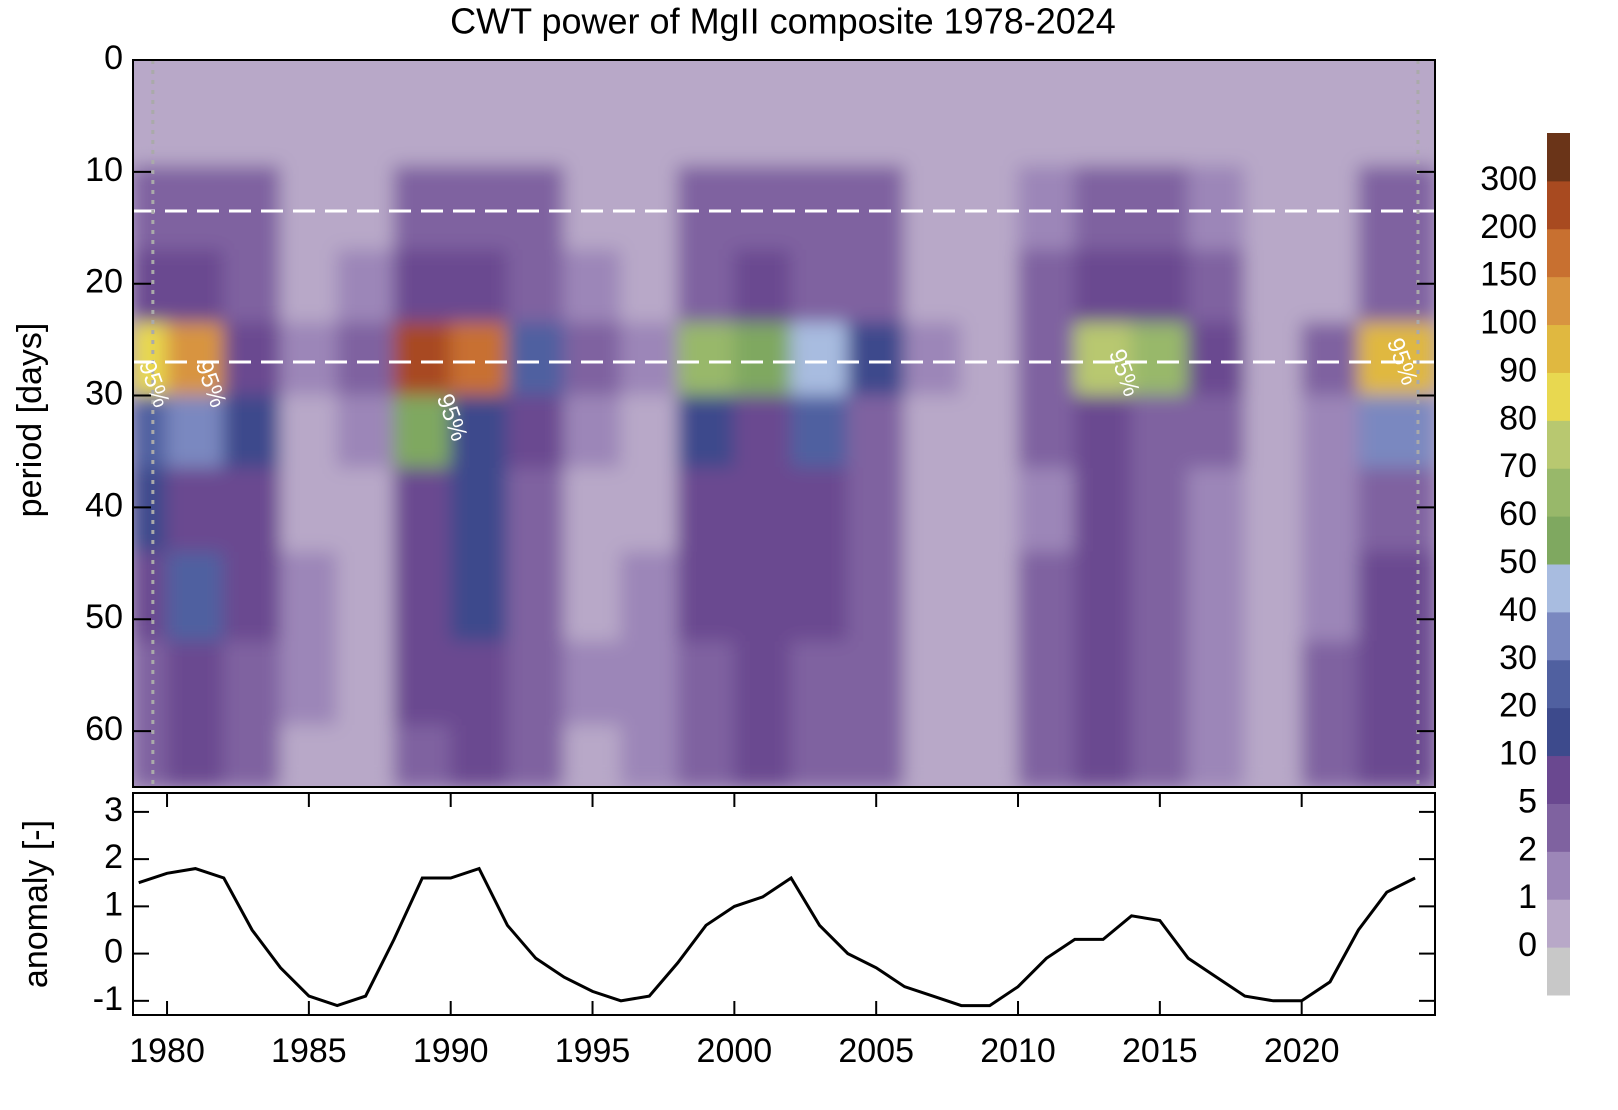 This screenshot has height=1110, width=1618. I want to click on x-tick-label: 2000, so click(735, 1051).